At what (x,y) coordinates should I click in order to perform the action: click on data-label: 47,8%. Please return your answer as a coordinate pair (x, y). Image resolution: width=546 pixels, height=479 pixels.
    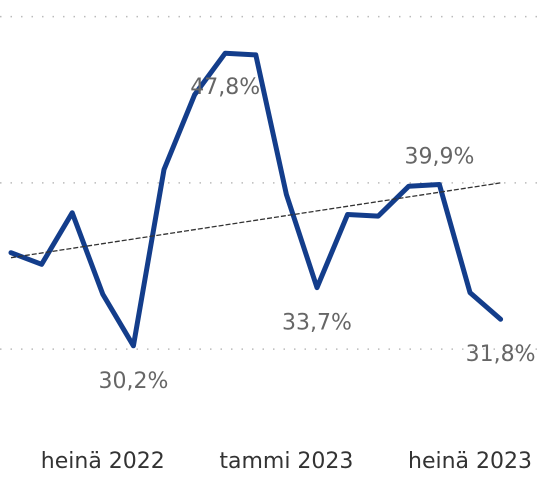
    Looking at the image, I should click on (225, 87).